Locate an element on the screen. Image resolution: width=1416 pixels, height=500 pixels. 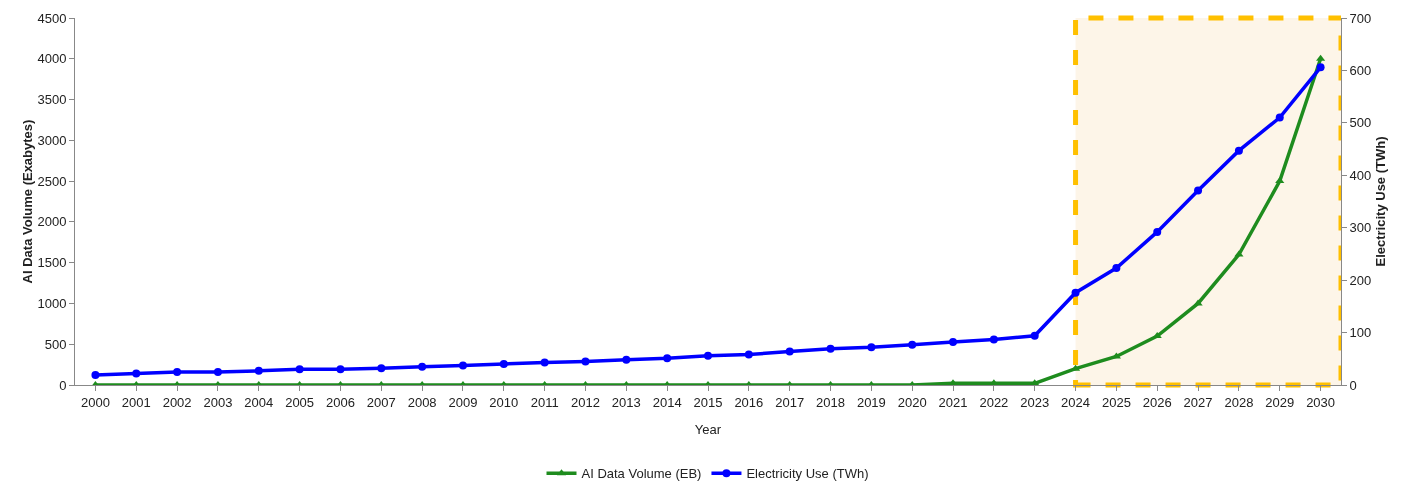
y2-tick-label: 300 is located at coordinates (1360, 228).